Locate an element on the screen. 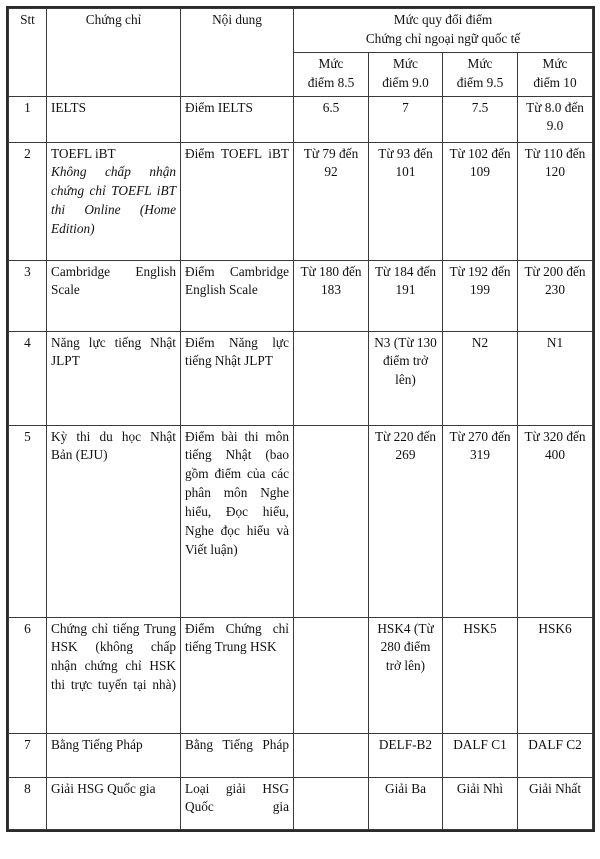  header-score-90: Mức điểm 9.0 is located at coordinates (405, 74).